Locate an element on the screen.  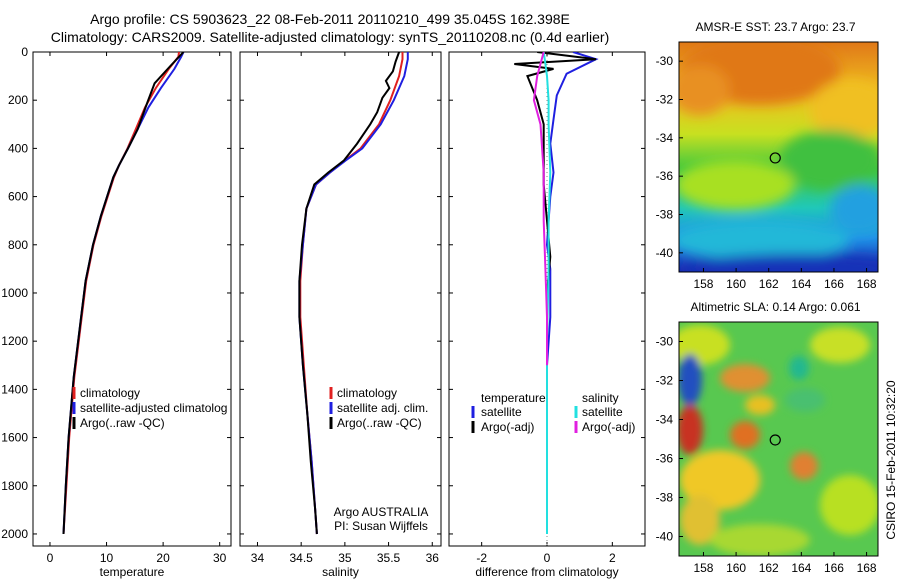
x-tick-label: 10 is located at coordinates (107, 558).